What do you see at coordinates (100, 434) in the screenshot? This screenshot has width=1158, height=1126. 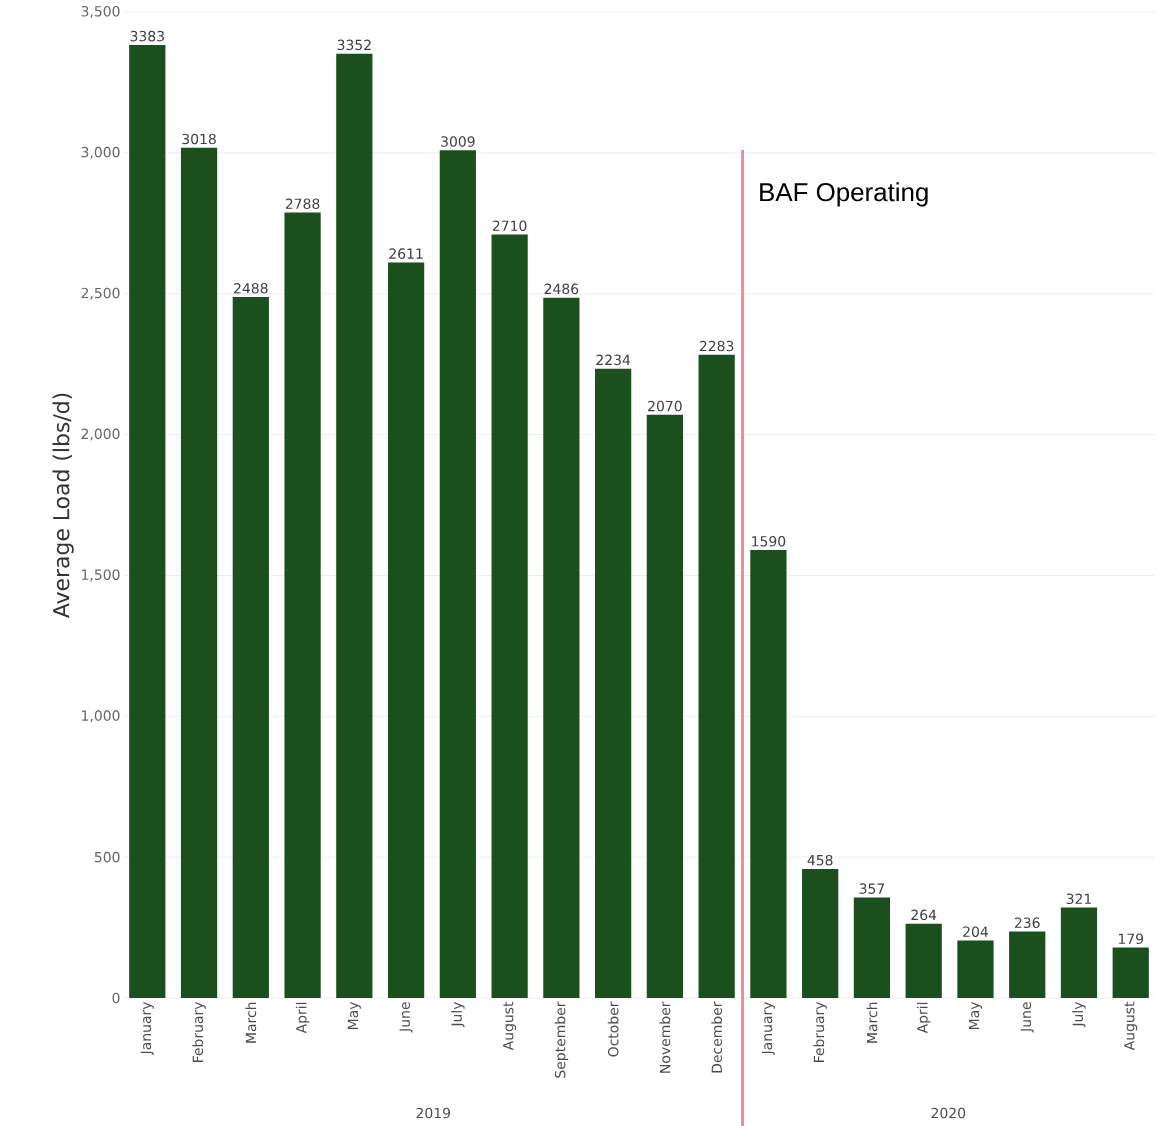 I see `y-tick-label: 2,000` at bounding box center [100, 434].